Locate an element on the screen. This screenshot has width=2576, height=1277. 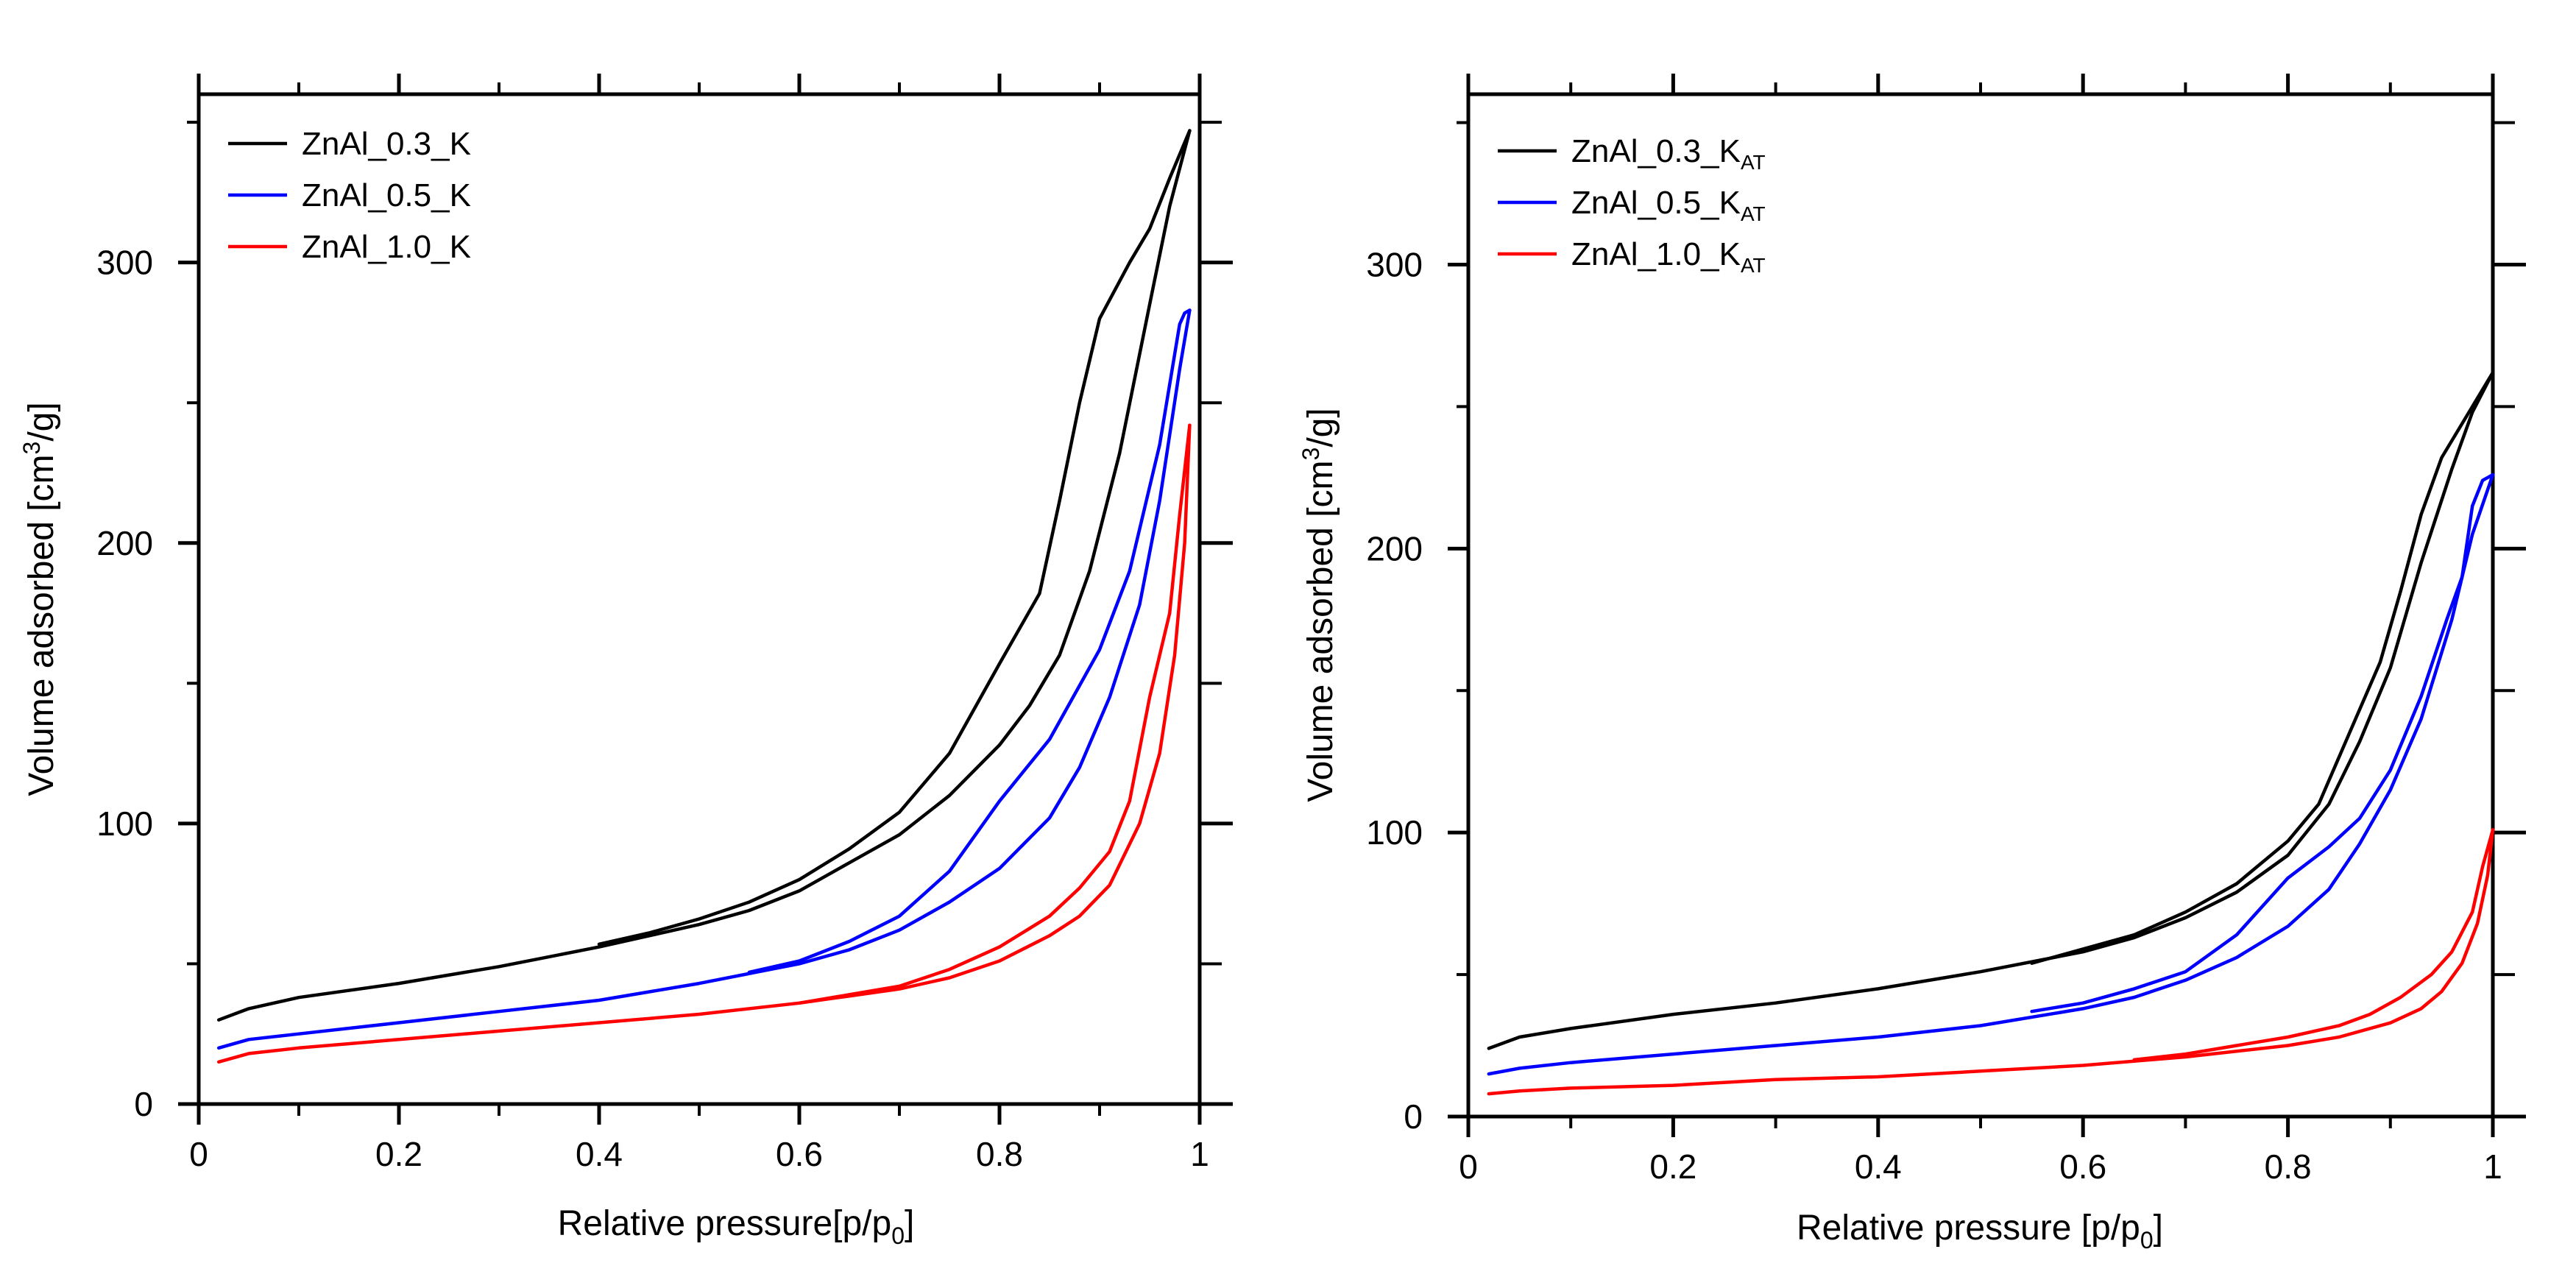
x-axis-title: Relative pressure [p/p0] is located at coordinates (1980, 1231).